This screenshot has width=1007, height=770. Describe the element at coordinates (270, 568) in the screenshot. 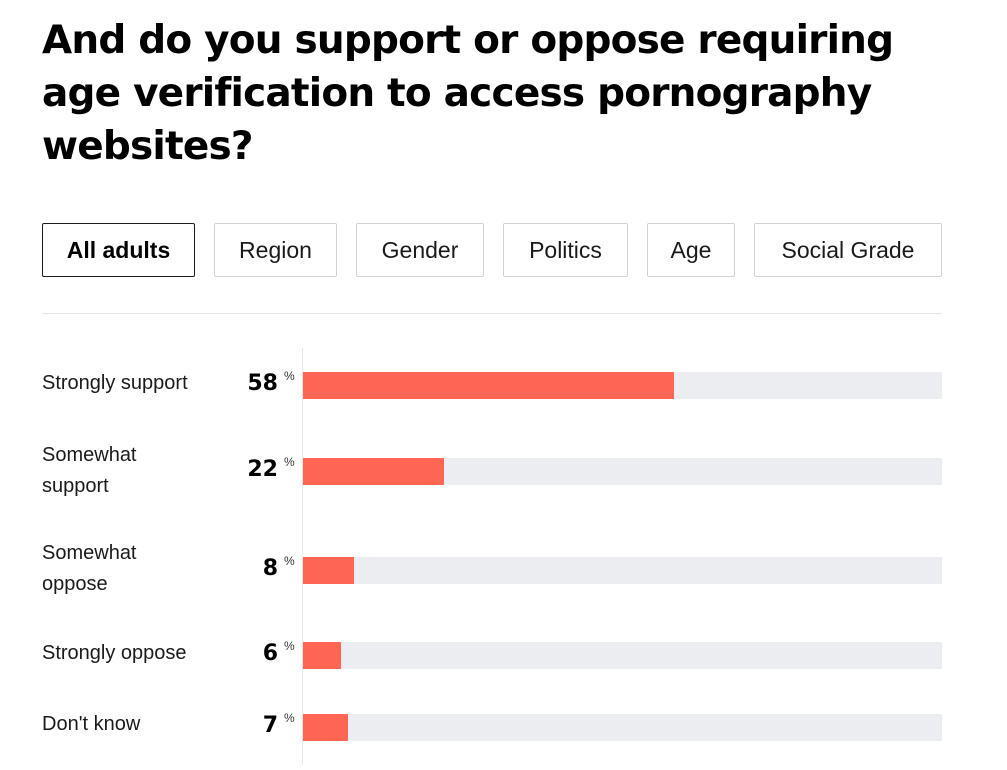

I see `value-label: 8` at that location.